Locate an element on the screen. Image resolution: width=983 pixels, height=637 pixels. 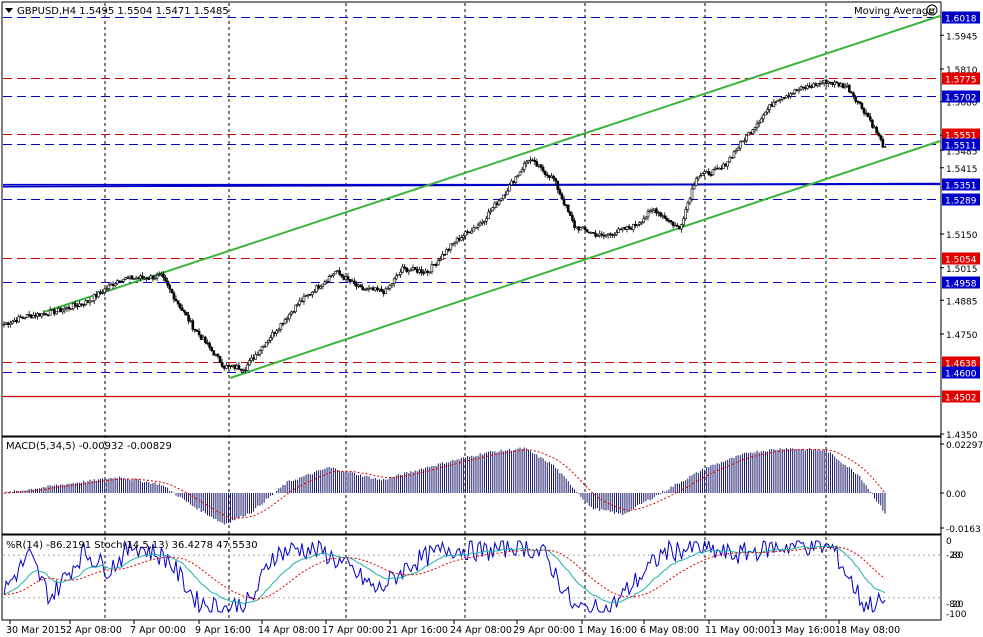
price-tick-label: 1.5485 is located at coordinates (962, 152).